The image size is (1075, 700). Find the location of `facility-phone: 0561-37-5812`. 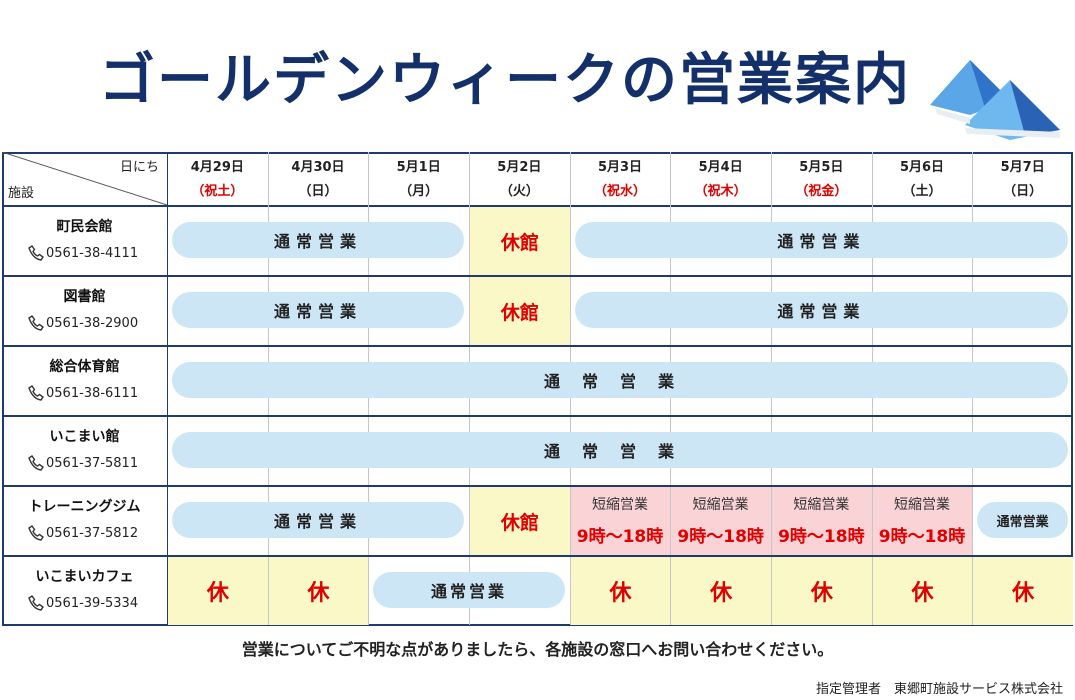

facility-phone: 0561-37-5812 is located at coordinates (92, 533).